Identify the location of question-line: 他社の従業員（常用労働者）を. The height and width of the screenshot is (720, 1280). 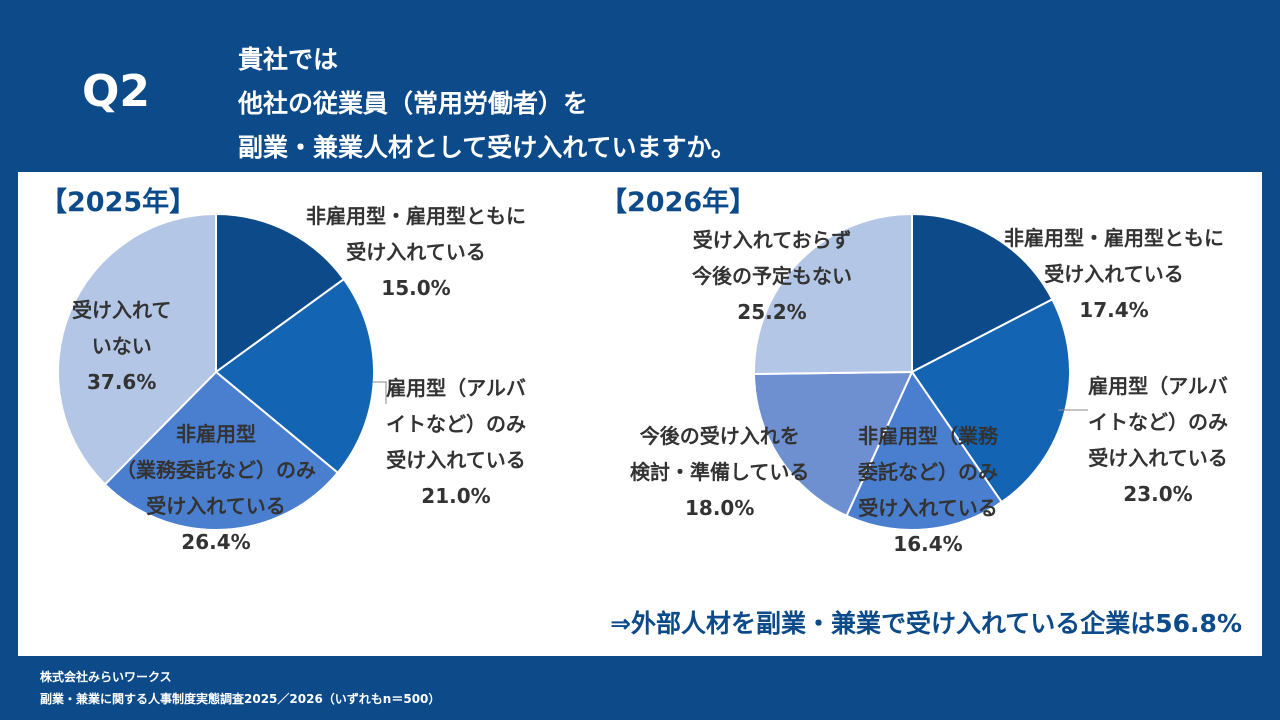
(413, 103).